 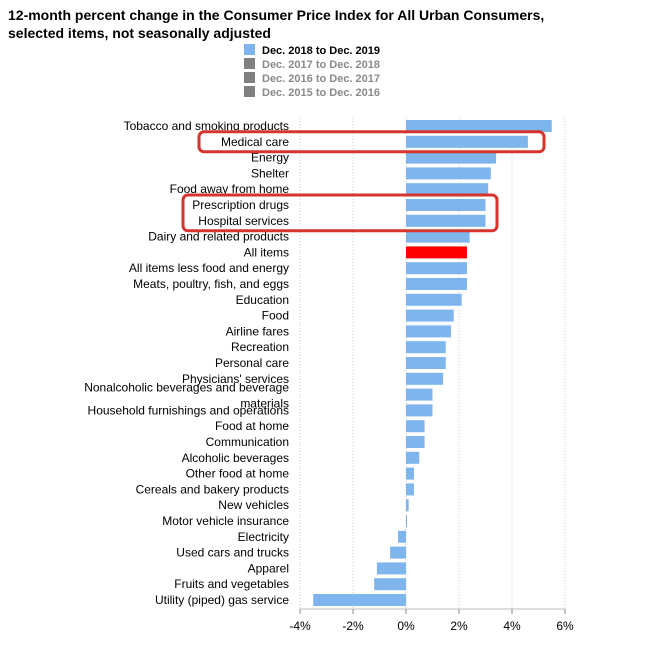 What do you see at coordinates (266, 252) in the screenshot?
I see `category-label: All items` at bounding box center [266, 252].